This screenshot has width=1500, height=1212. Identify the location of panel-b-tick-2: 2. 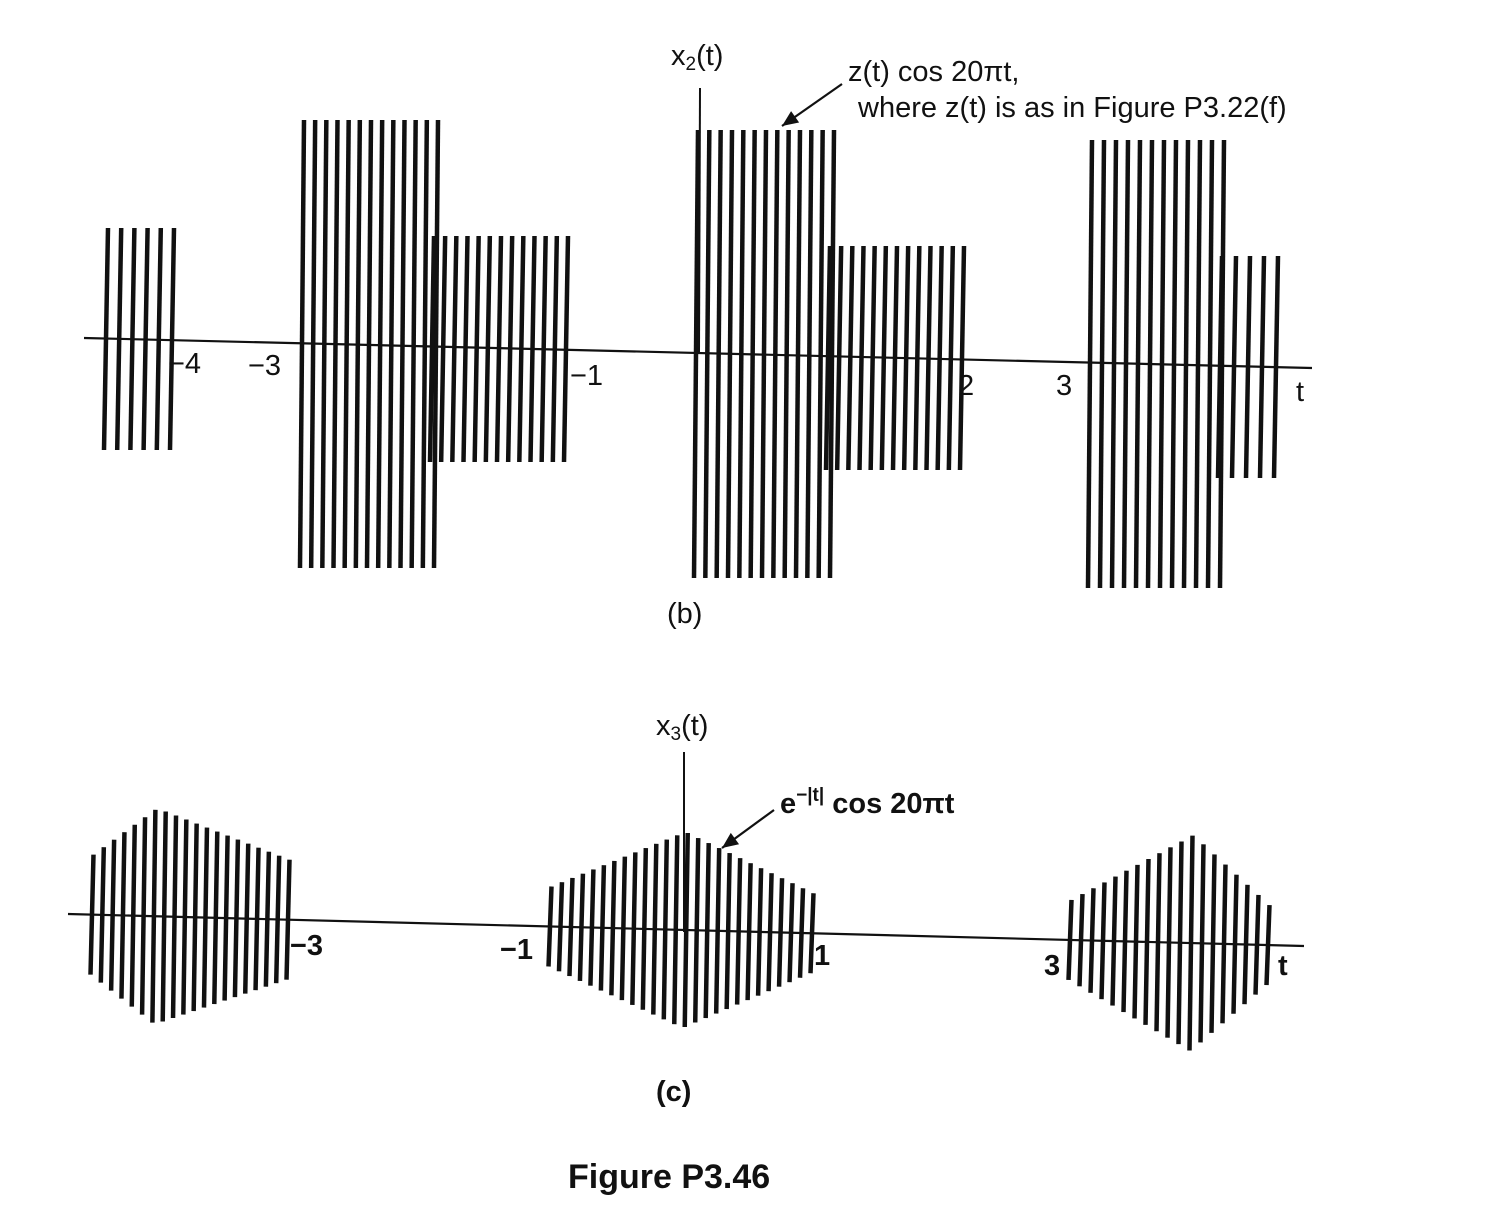
(966, 386).